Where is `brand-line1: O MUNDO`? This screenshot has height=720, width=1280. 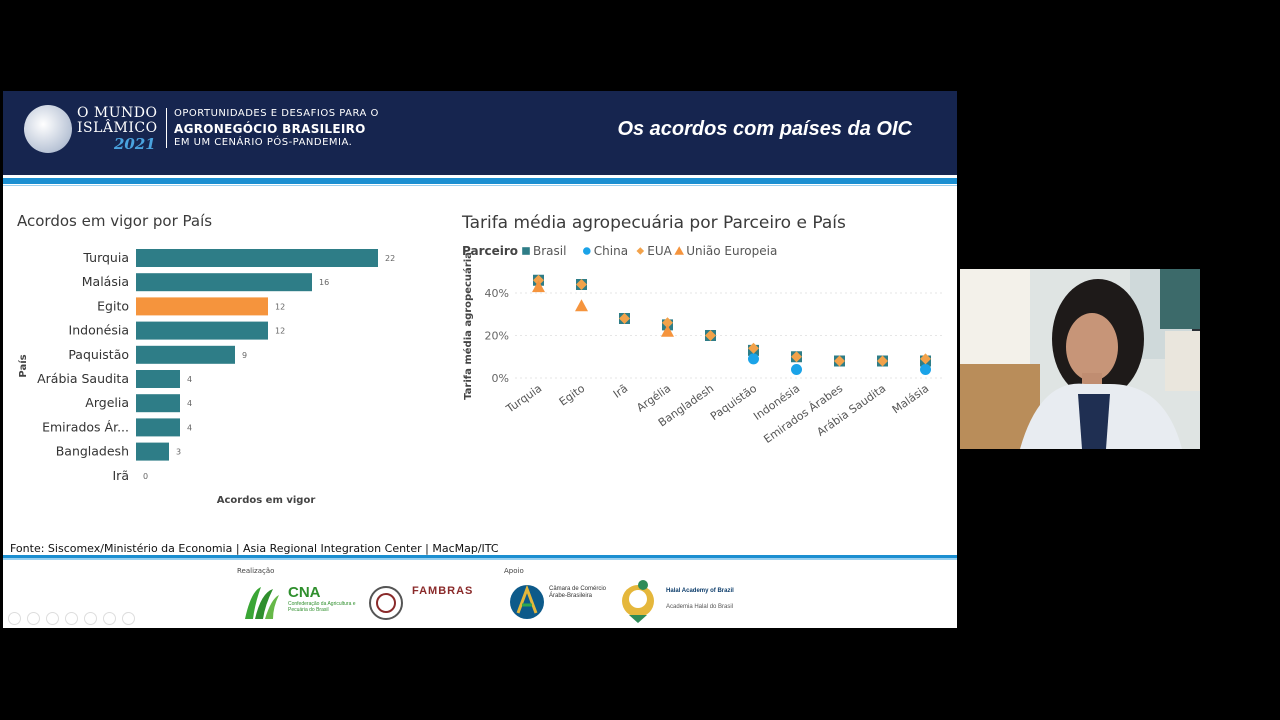 brand-line1: O MUNDO is located at coordinates (117, 113).